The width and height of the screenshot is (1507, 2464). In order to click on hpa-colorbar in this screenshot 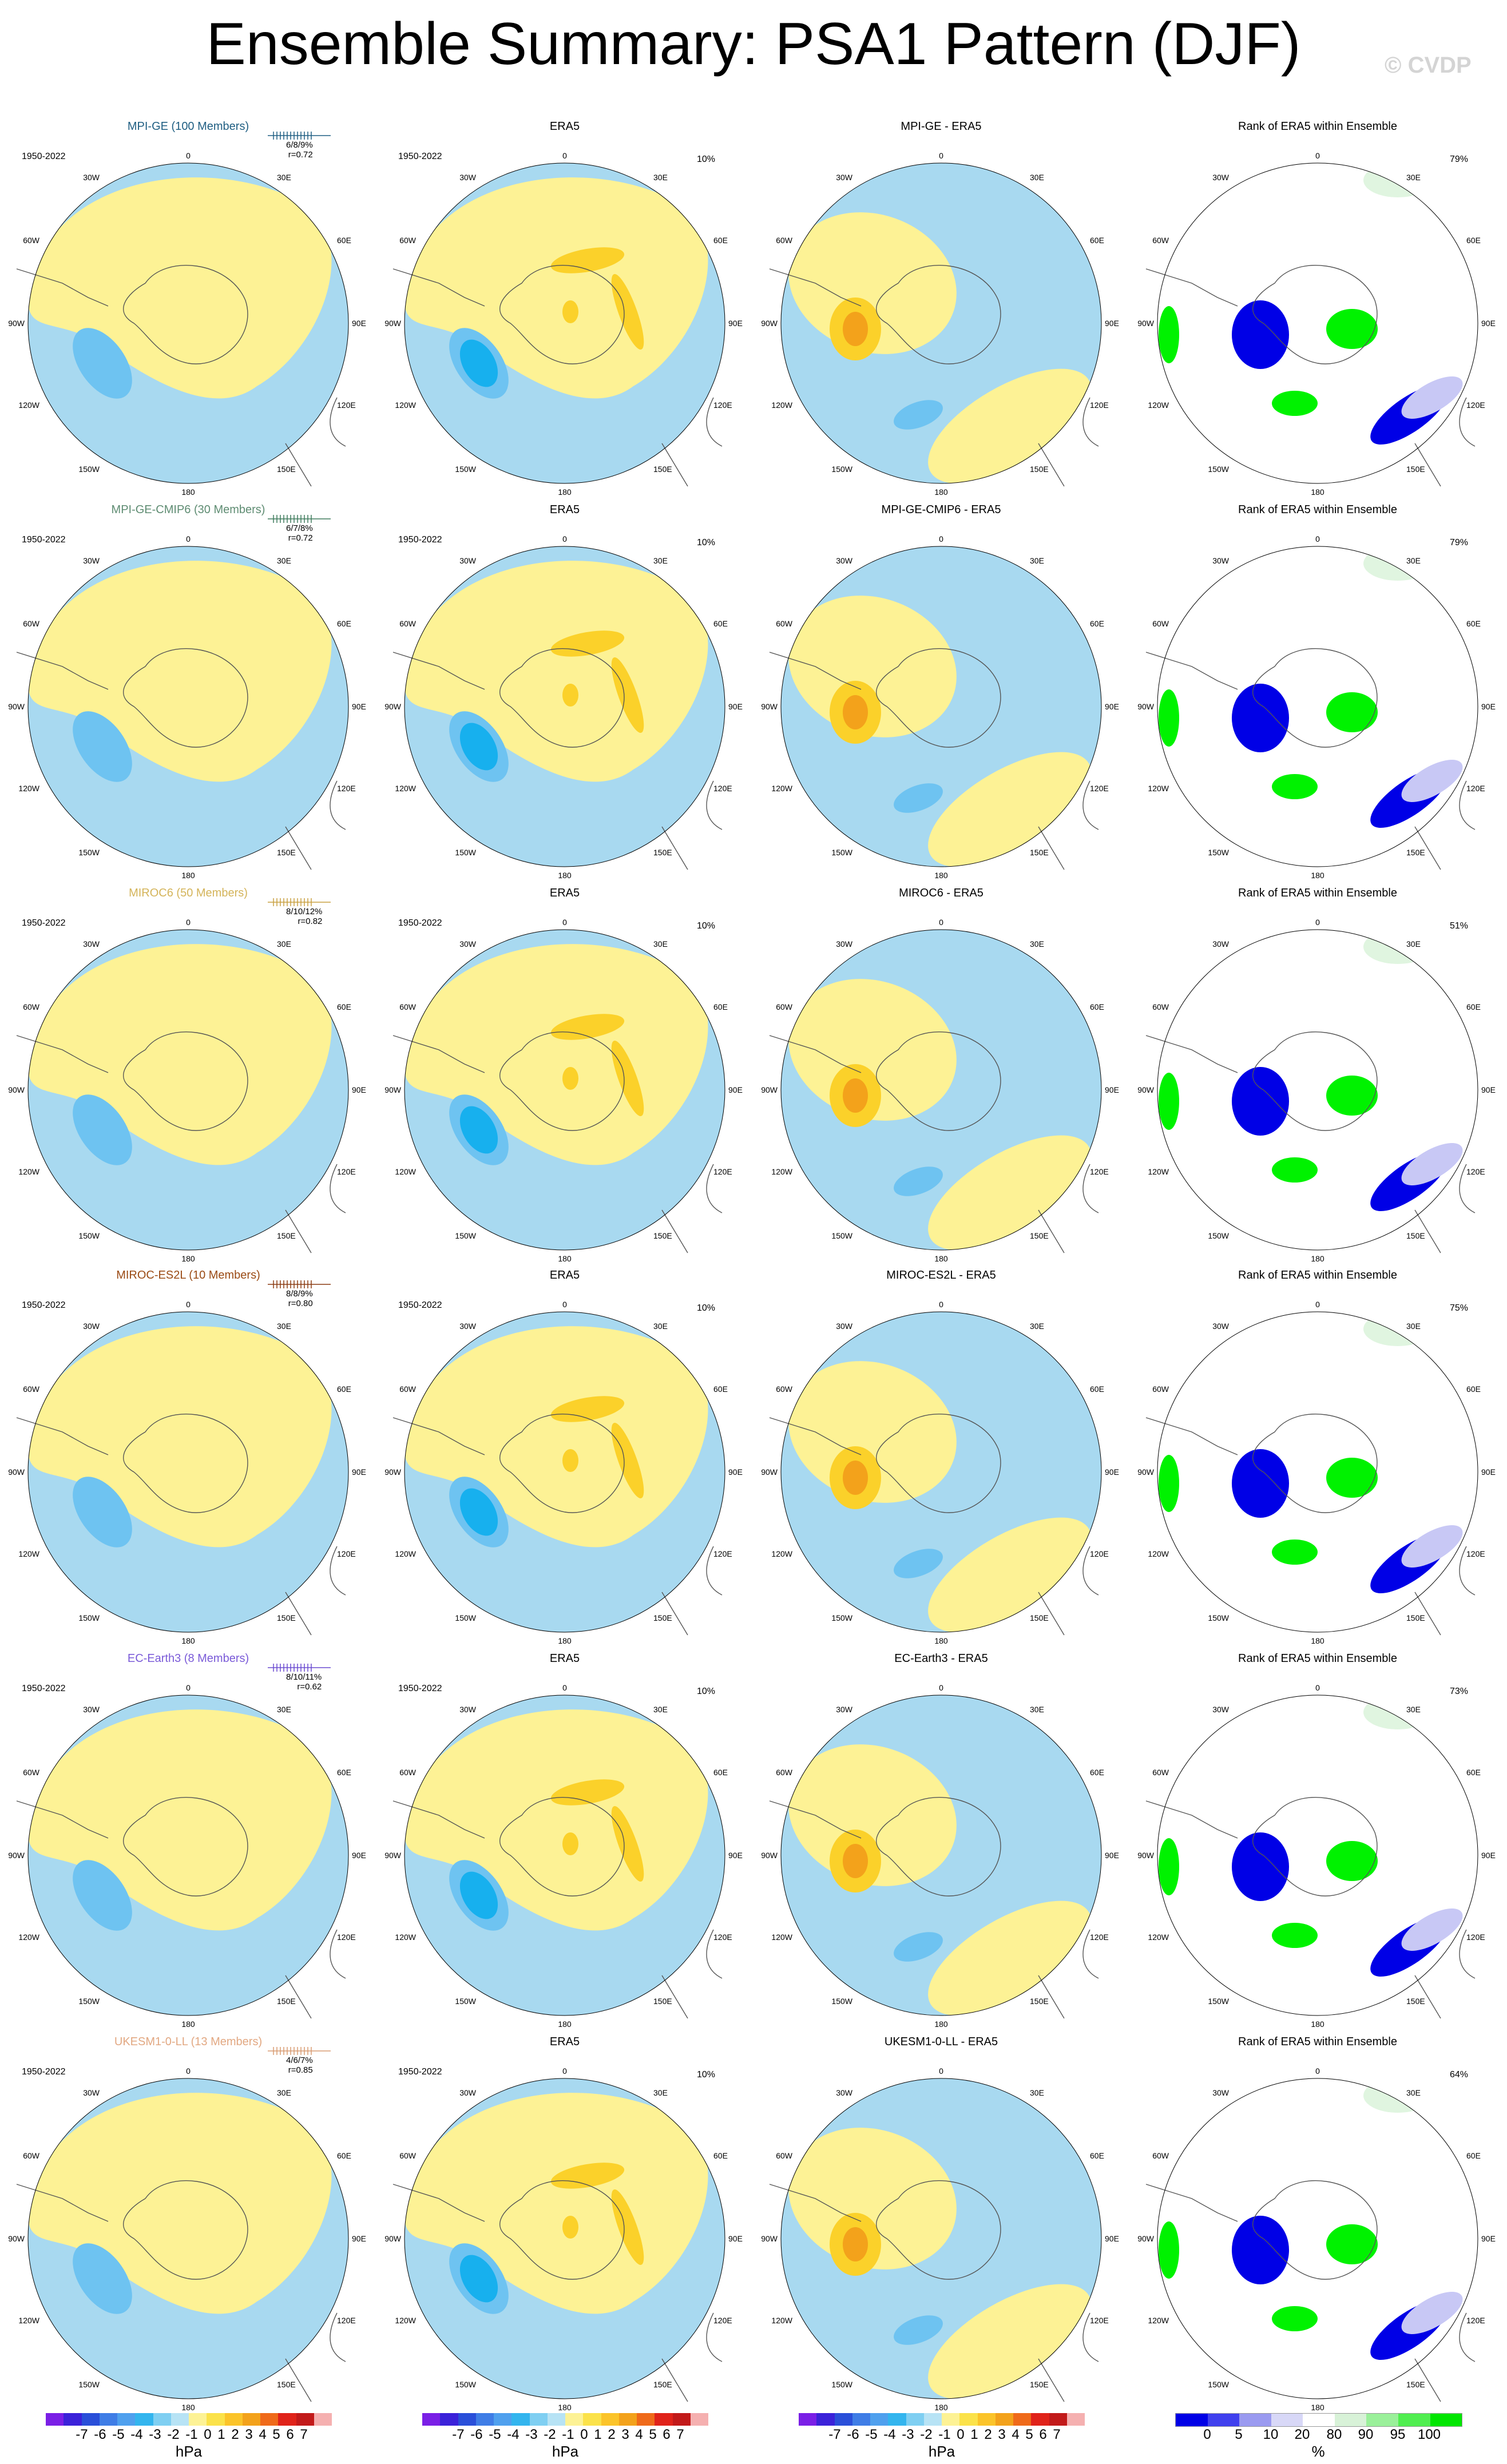, I will do `click(565, 2419)`.